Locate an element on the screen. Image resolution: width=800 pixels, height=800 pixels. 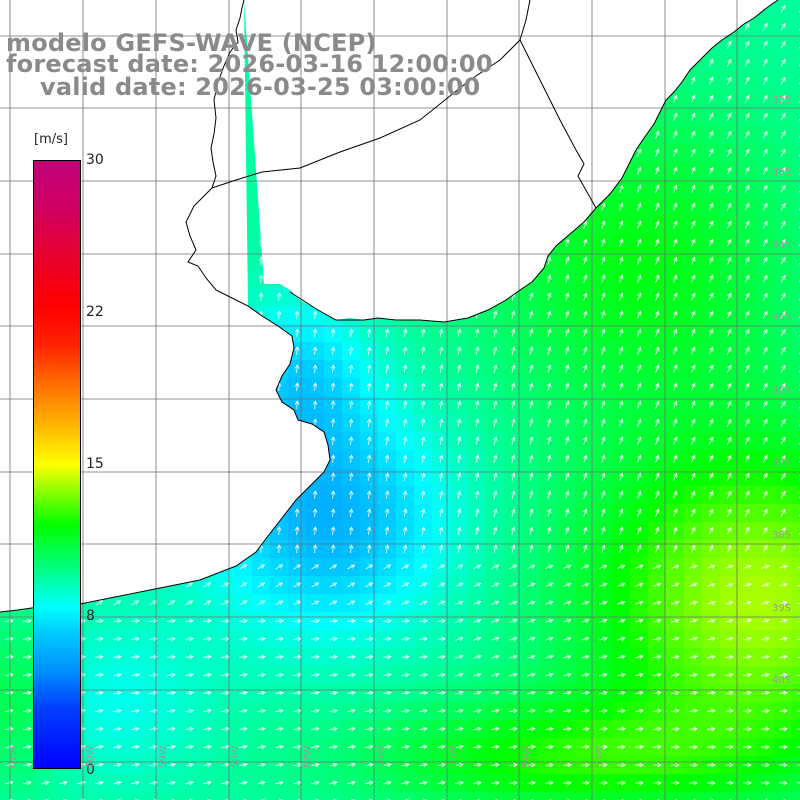
border-line is located at coordinates (558, 124).